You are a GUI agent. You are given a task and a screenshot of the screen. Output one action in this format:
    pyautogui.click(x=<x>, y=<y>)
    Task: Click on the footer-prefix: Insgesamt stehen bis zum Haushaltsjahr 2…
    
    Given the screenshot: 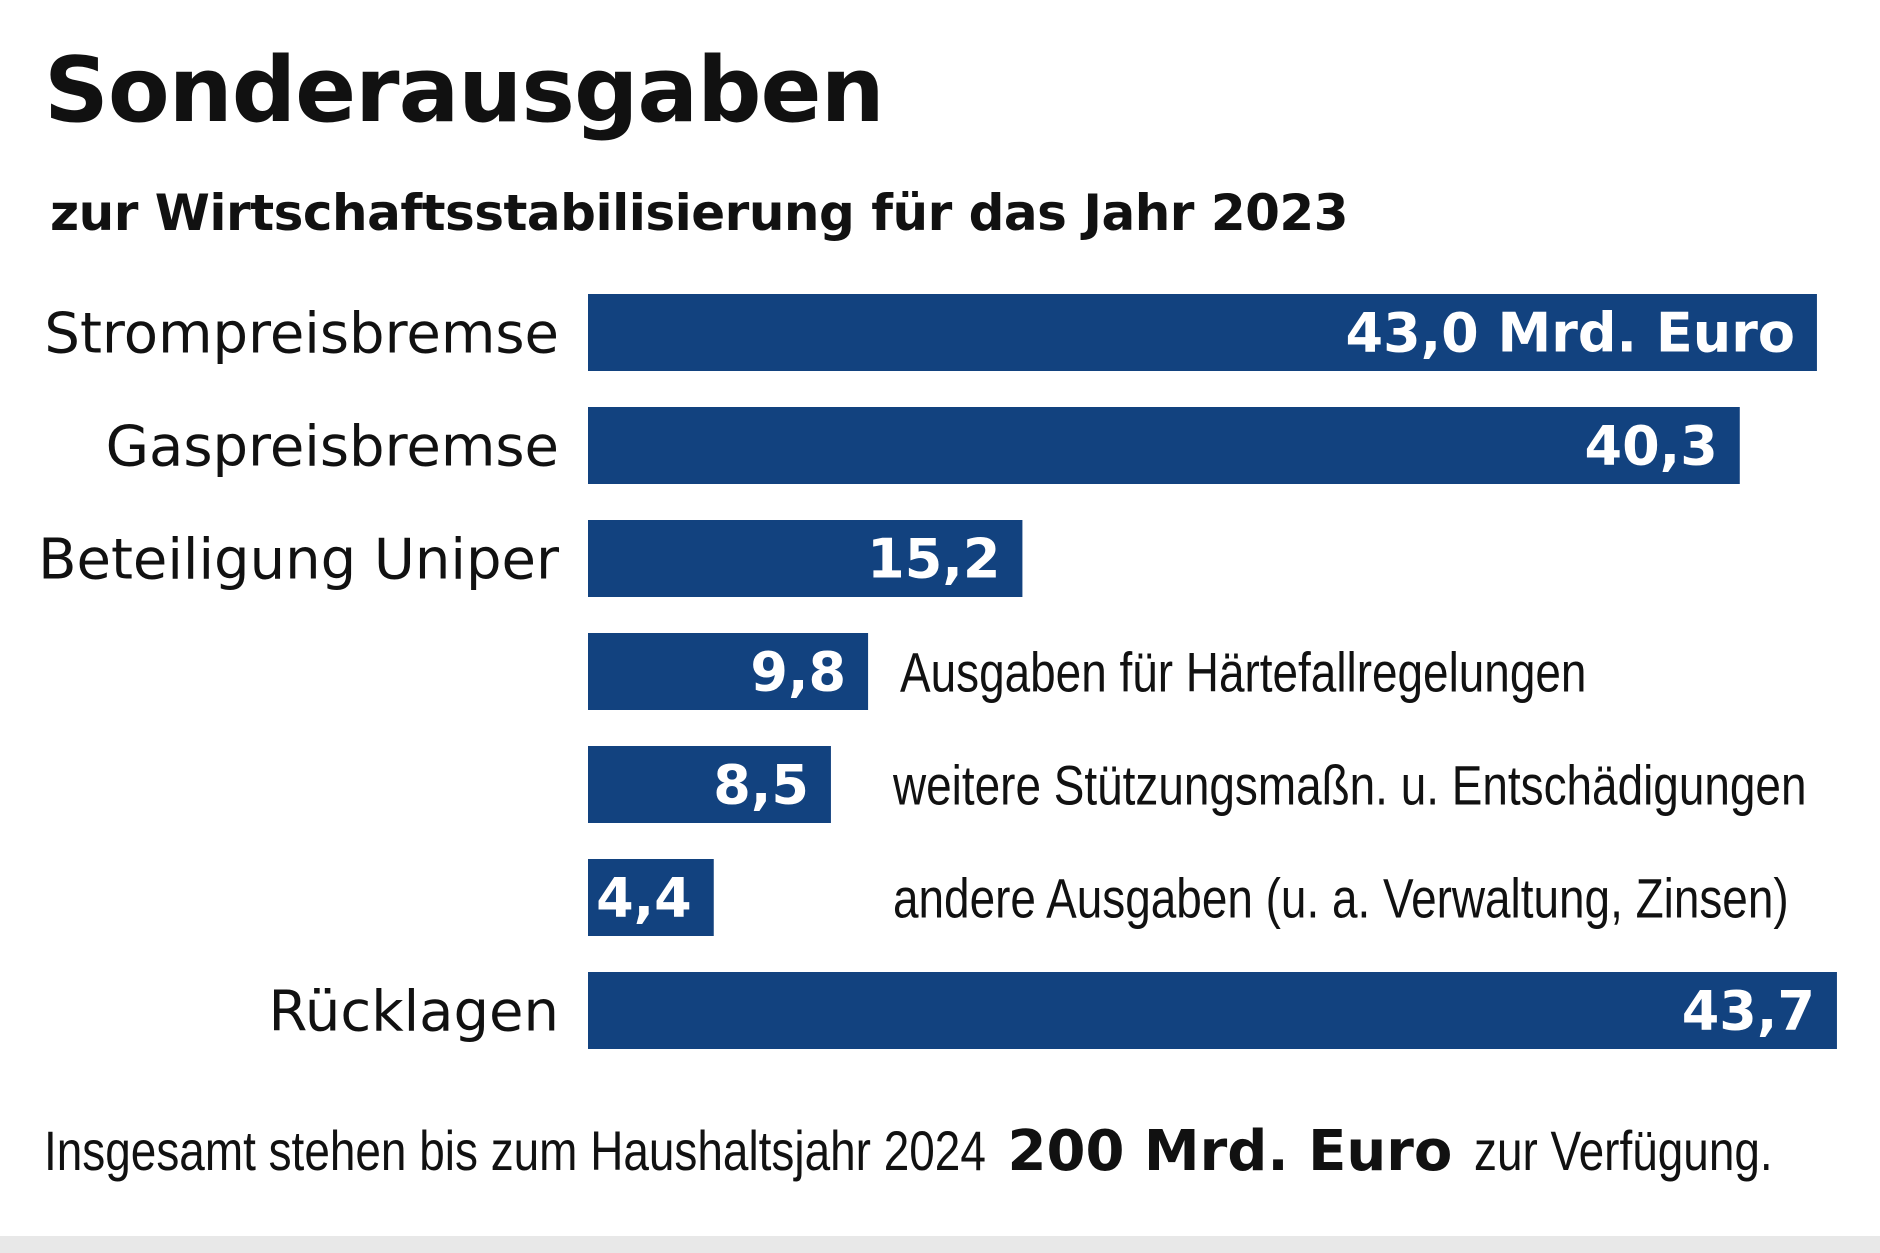 What is the action you would take?
    pyautogui.click(x=515, y=1150)
    